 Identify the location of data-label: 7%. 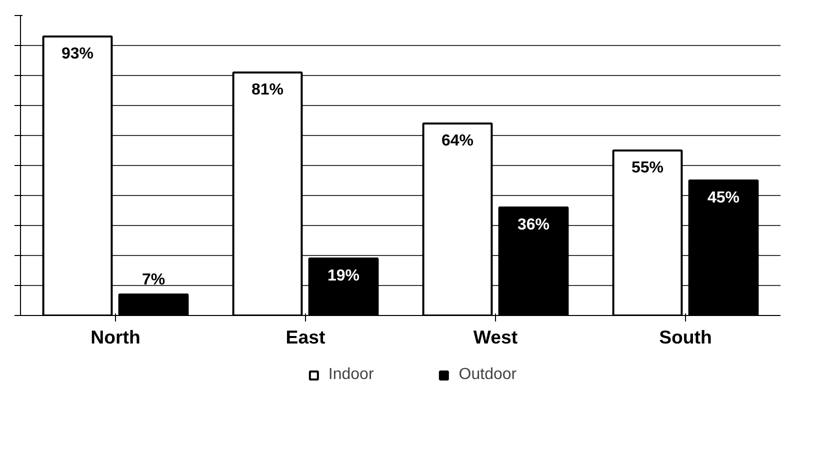
(154, 280).